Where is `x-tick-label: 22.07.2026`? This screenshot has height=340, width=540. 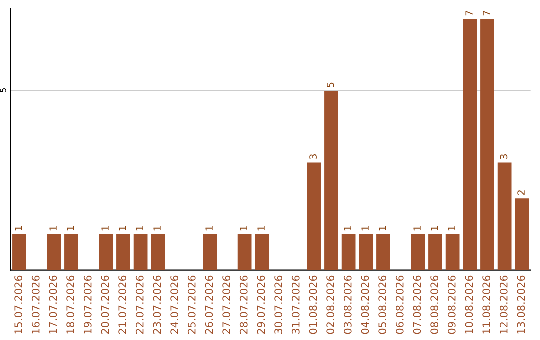
x-tick-label: 22.07.2026 is located at coordinates (140, 305).